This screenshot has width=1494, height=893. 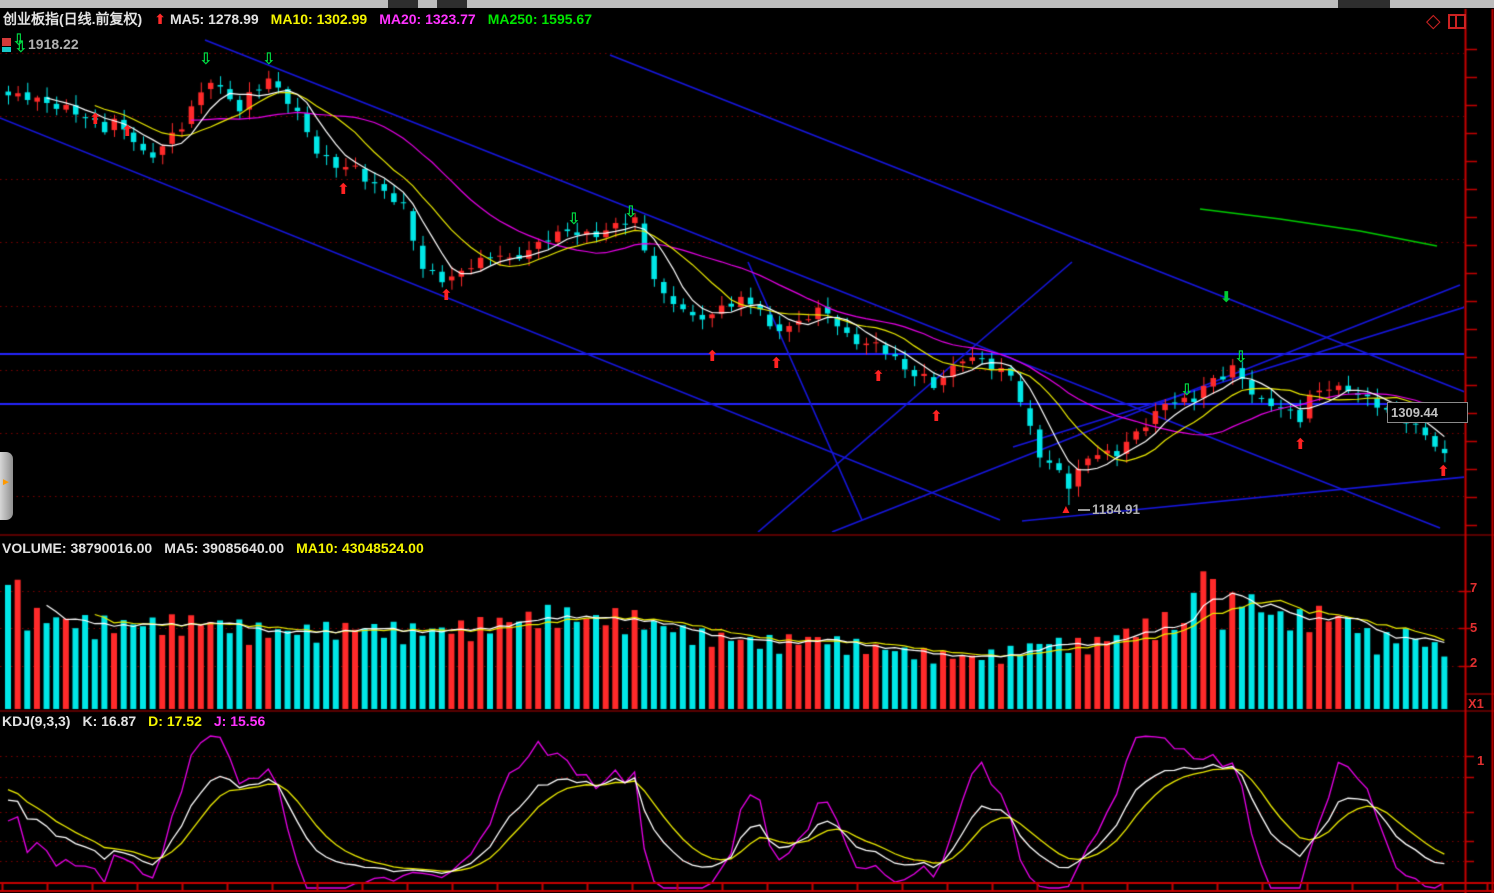 I want to click on low-label-dash, so click(x=1084, y=510).